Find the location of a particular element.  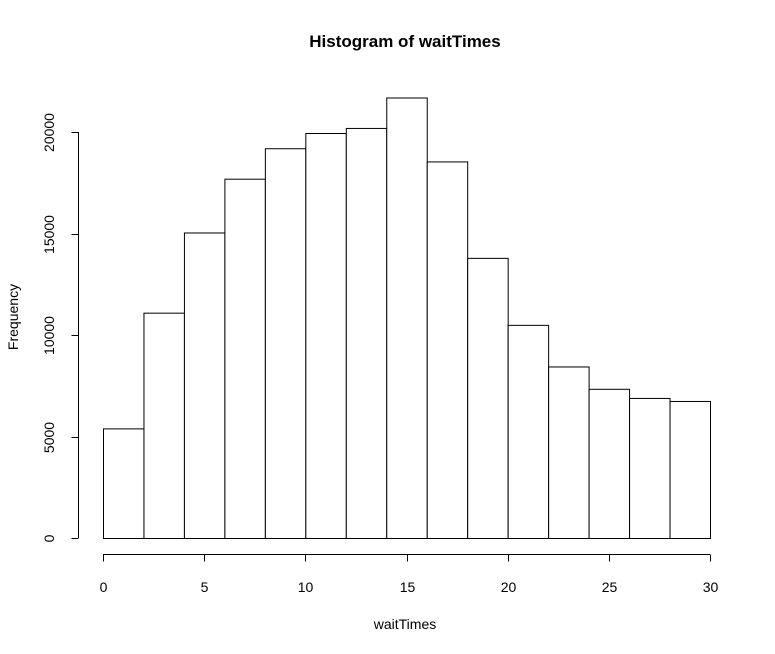

x-axis: 0 5 10 15 20 25 30 is located at coordinates (409, 574).